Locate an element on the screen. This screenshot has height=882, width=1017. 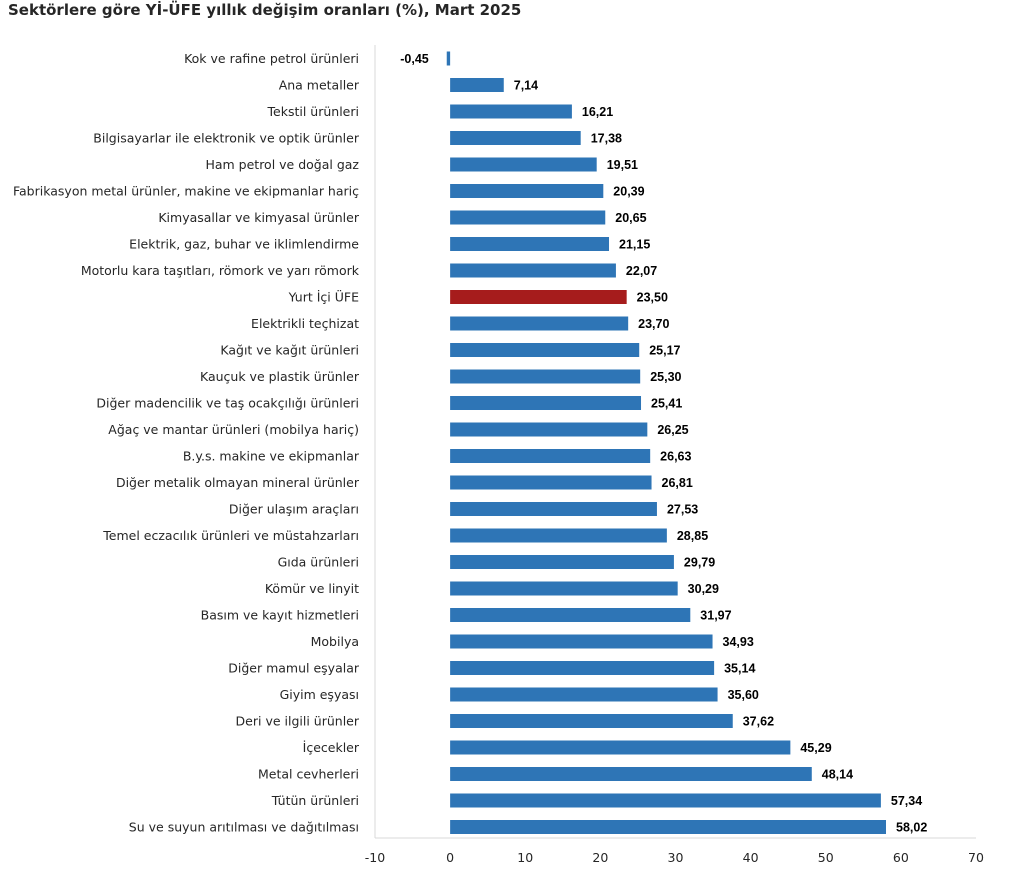
data-label: 7,14 is located at coordinates (526, 86).